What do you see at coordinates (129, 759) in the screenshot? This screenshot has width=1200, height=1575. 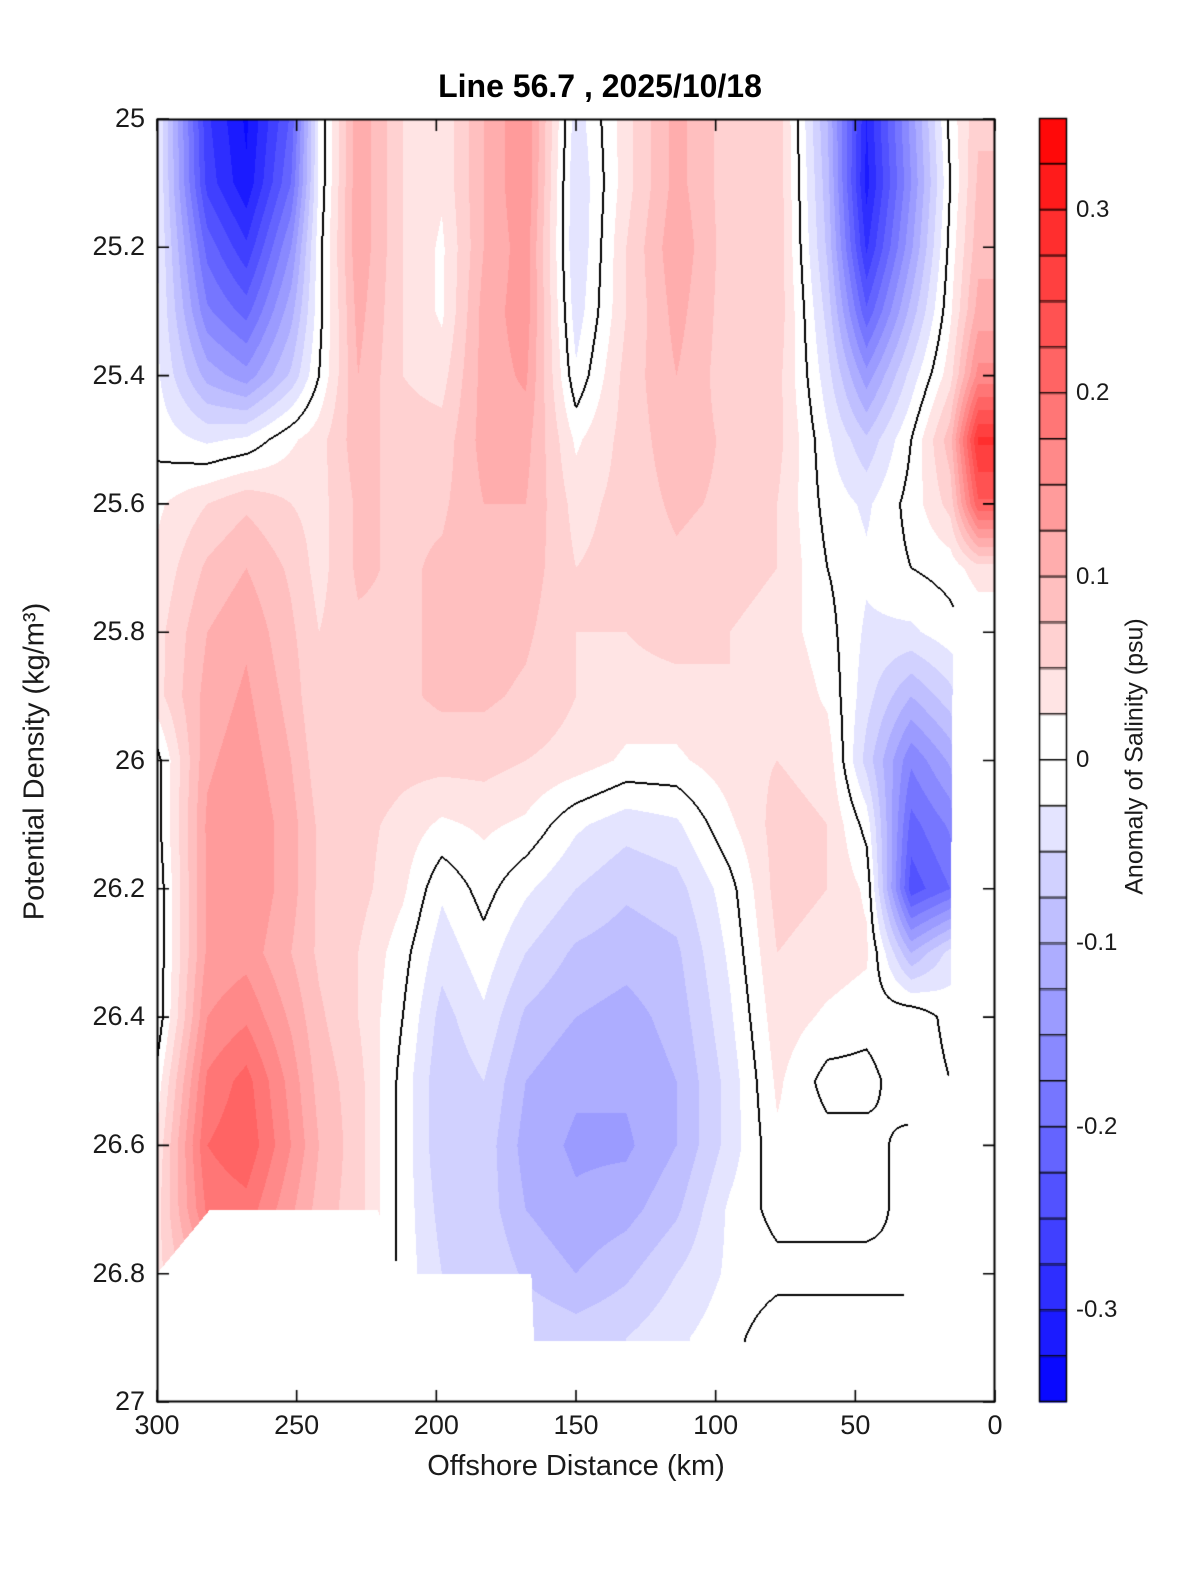 I see `y-tick-label: 26` at bounding box center [129, 759].